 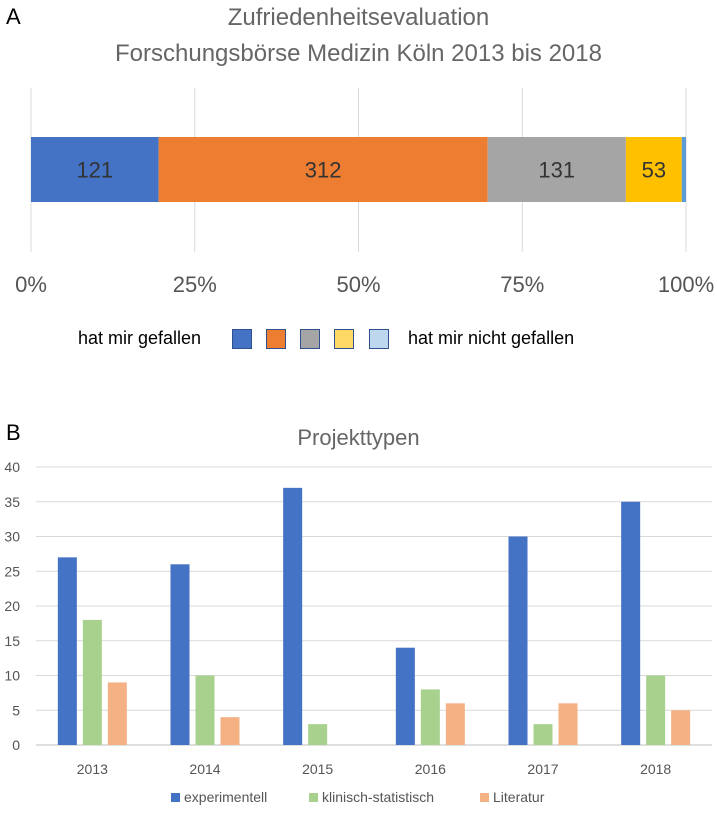 What do you see at coordinates (140, 338) in the screenshot?
I see `legend-left-text: hat mir gefallen` at bounding box center [140, 338].